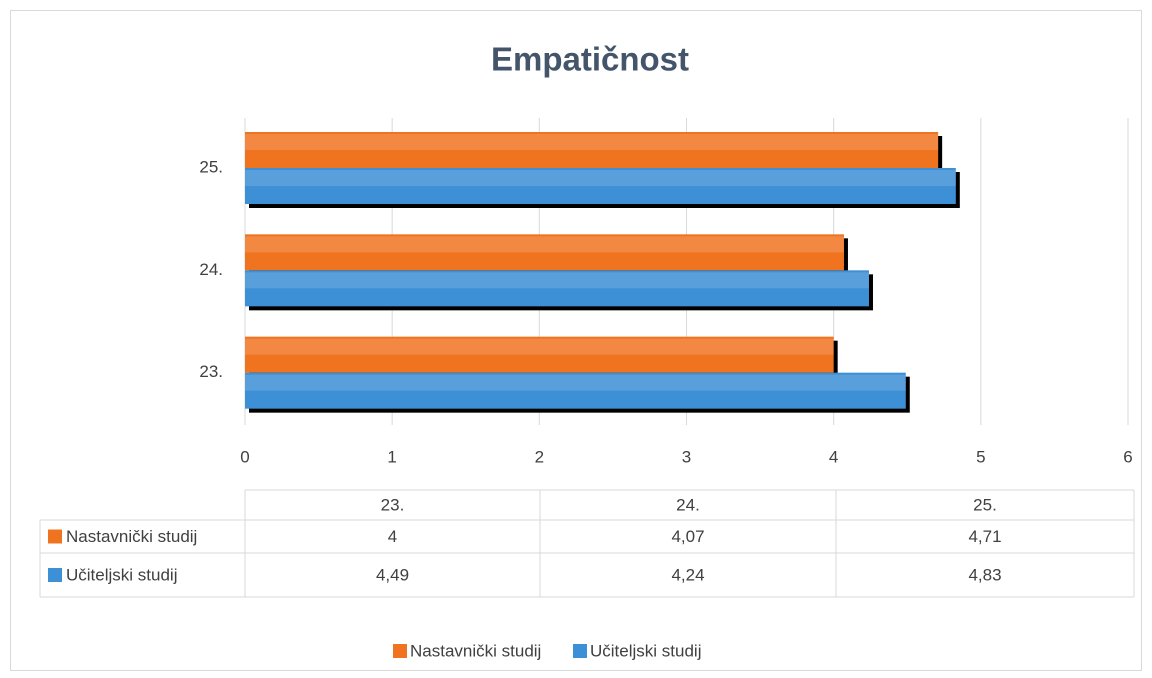  Describe the element at coordinates (984, 536) in the screenshot. I see `table-cell: 4,71` at that location.